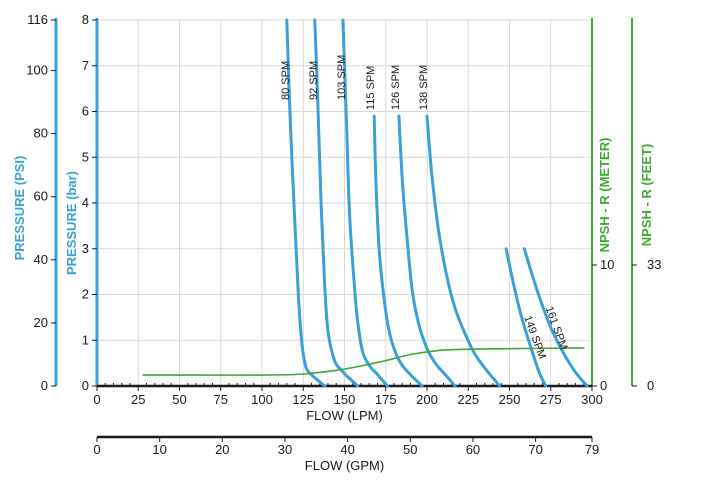 Image resolution: width=706 pixels, height=489 pixels. I want to click on pump-curve-126-spm, so click(427, 251).